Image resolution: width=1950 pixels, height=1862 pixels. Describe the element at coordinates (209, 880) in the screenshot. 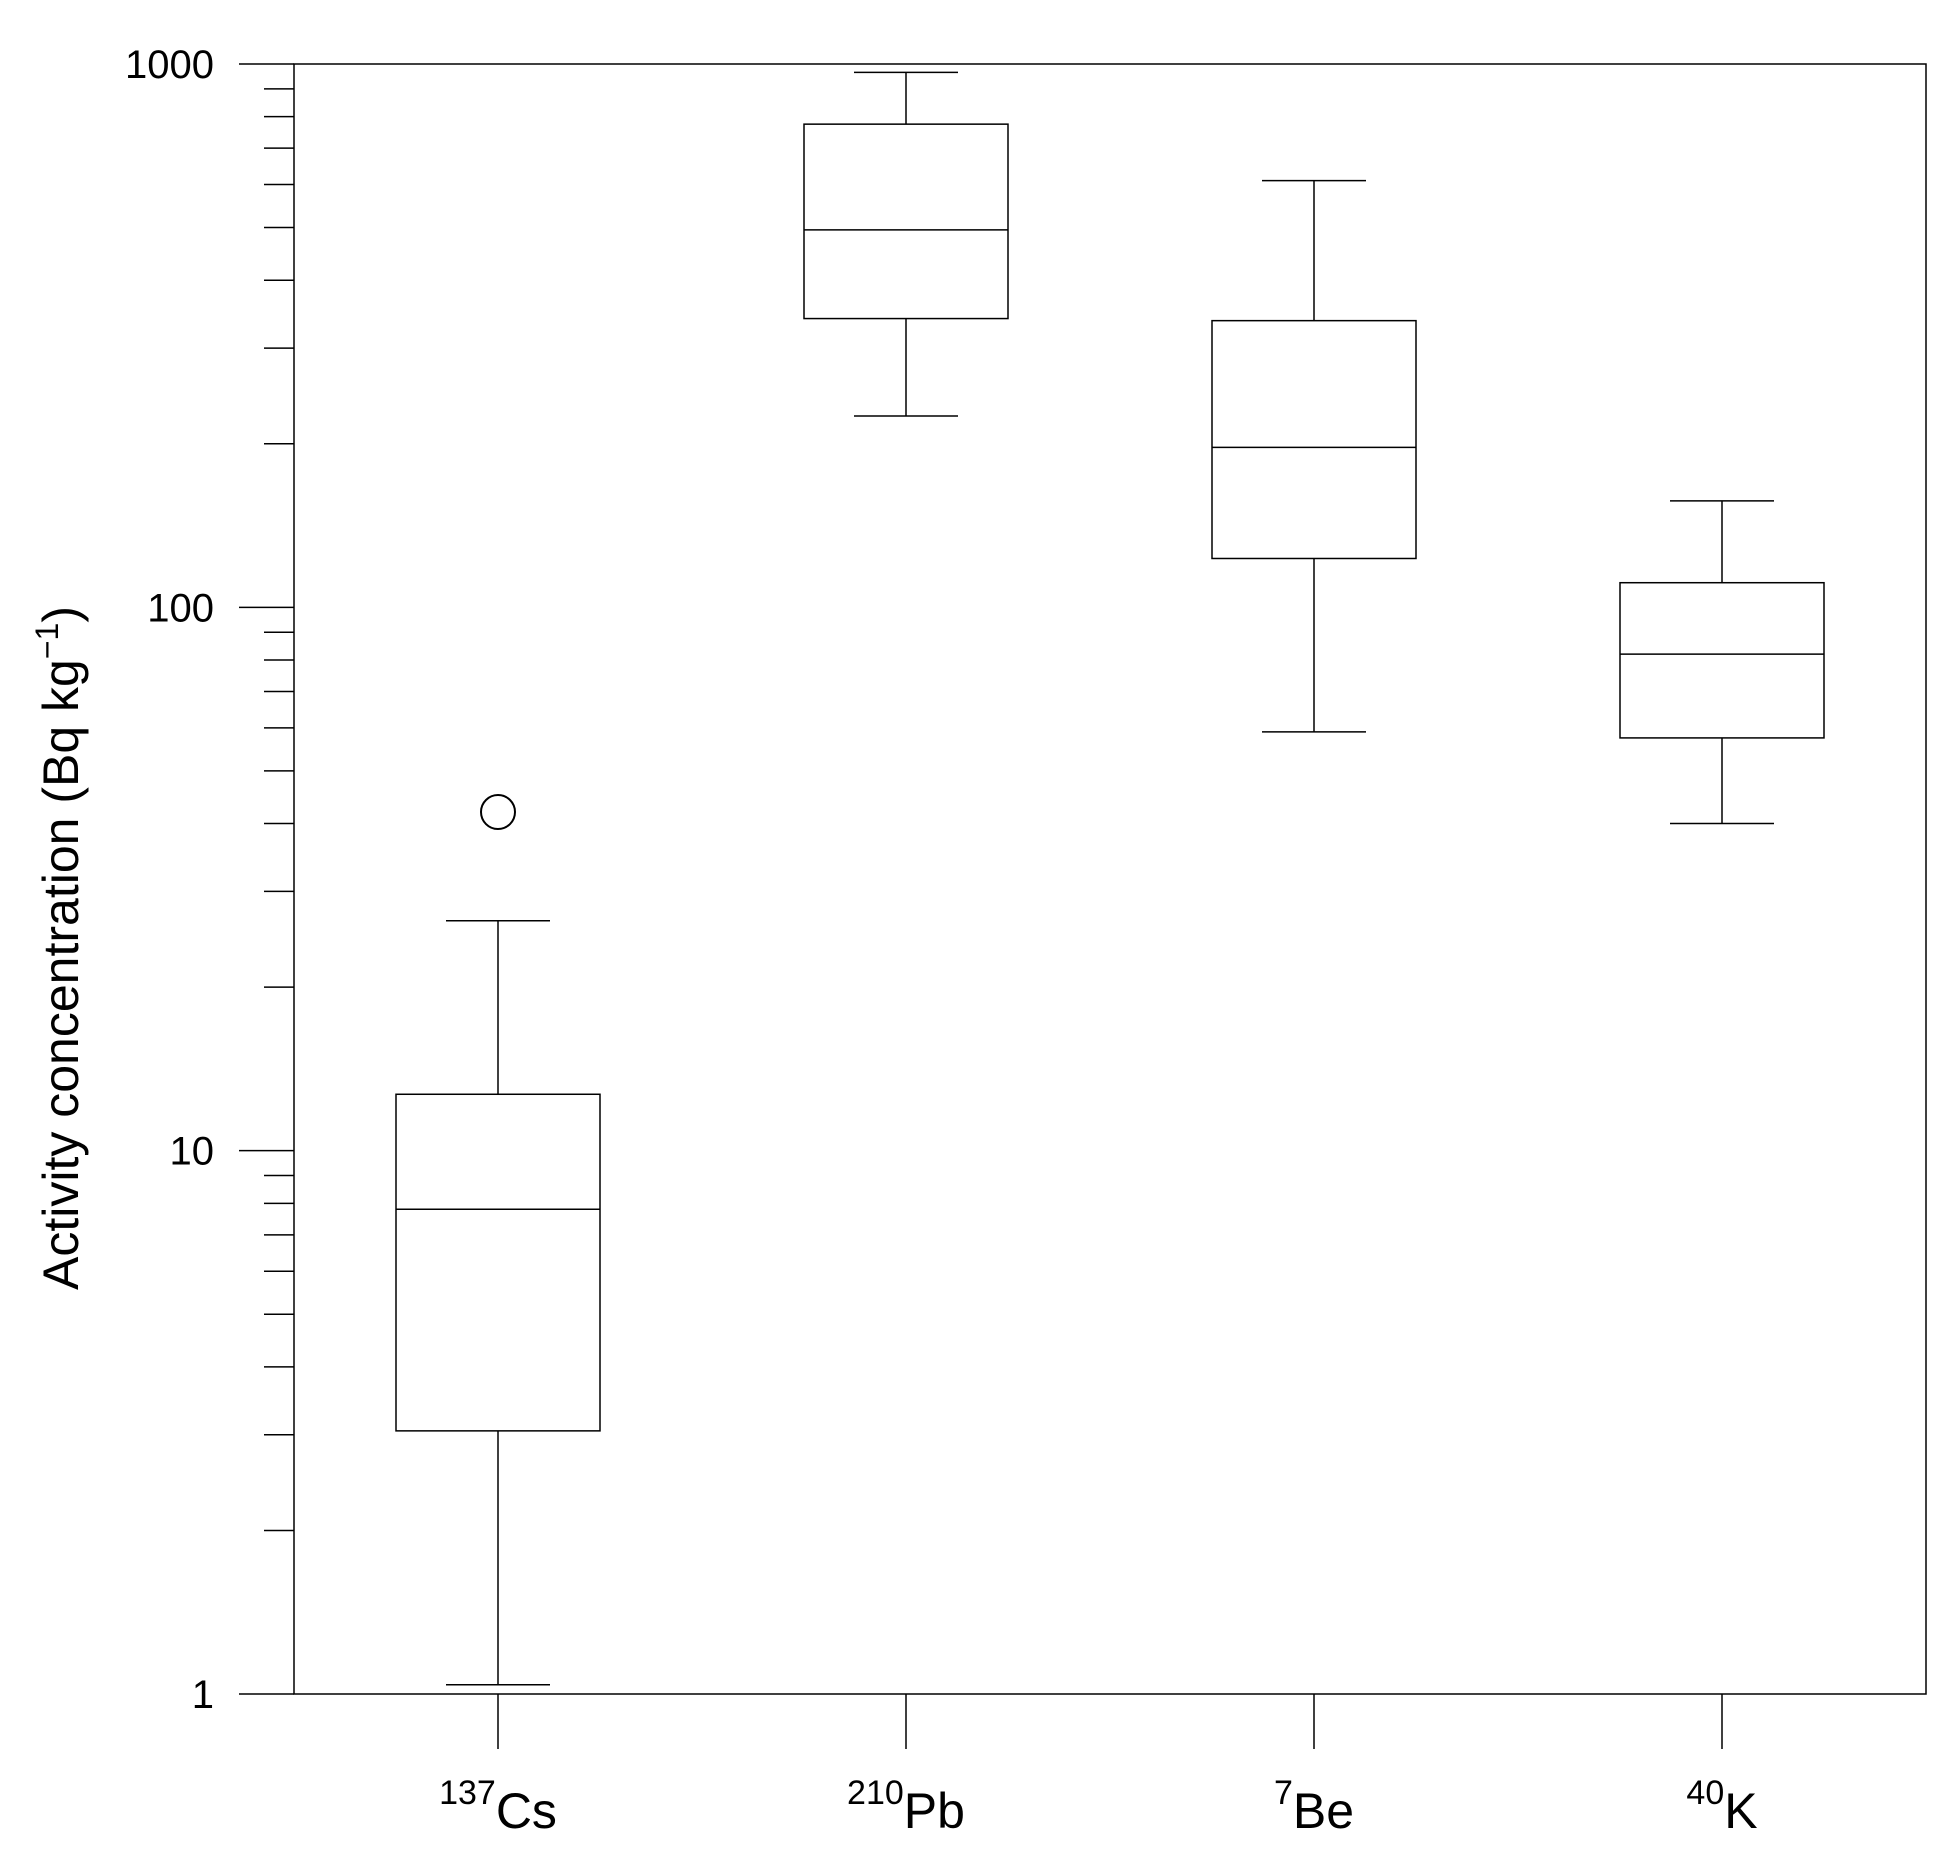

I see `y-axis: 1 10 100 1000` at that location.